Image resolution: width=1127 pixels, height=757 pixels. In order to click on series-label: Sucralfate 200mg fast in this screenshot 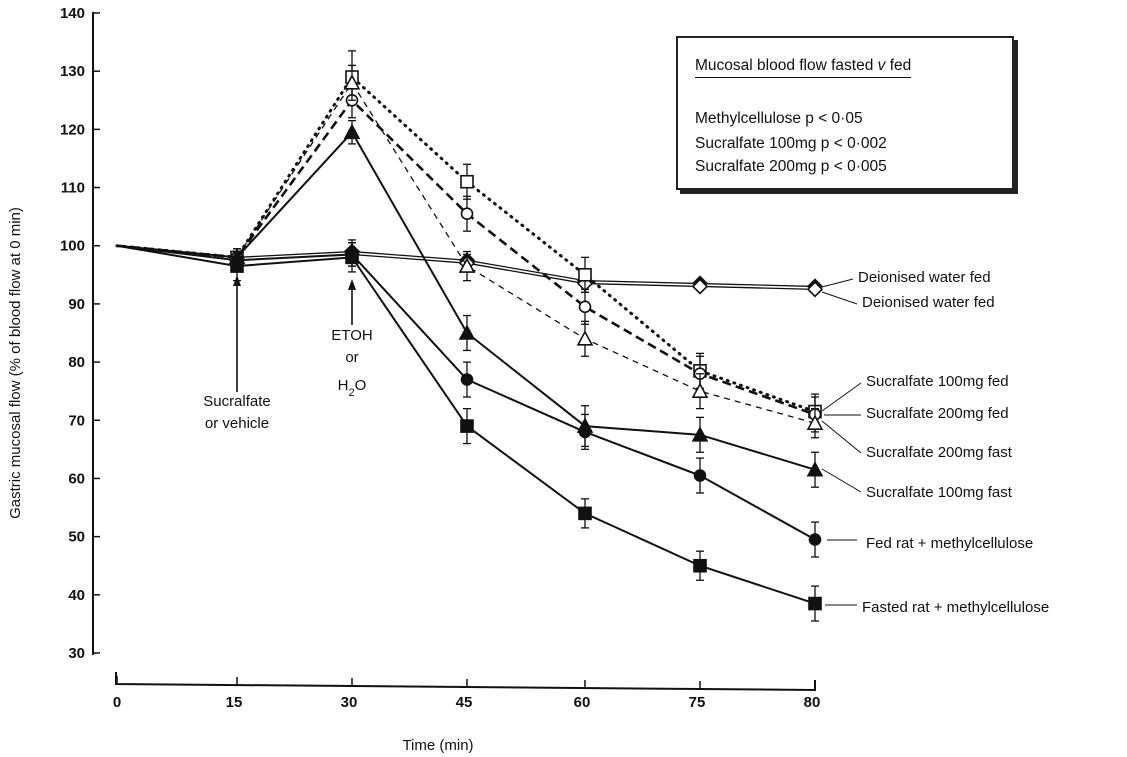, I will do `click(939, 452)`.